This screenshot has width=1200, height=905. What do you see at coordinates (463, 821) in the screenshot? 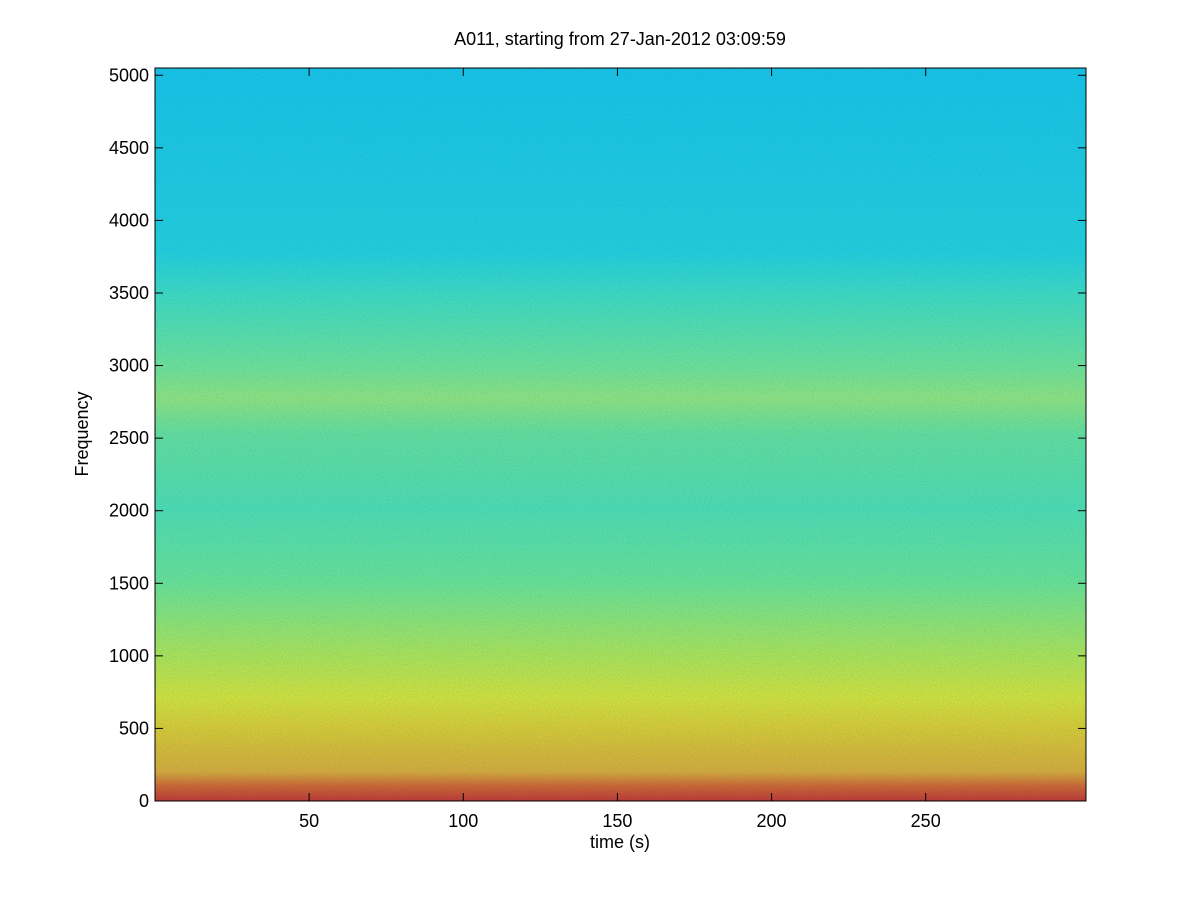
I see `x-tick-label: 100` at bounding box center [463, 821].